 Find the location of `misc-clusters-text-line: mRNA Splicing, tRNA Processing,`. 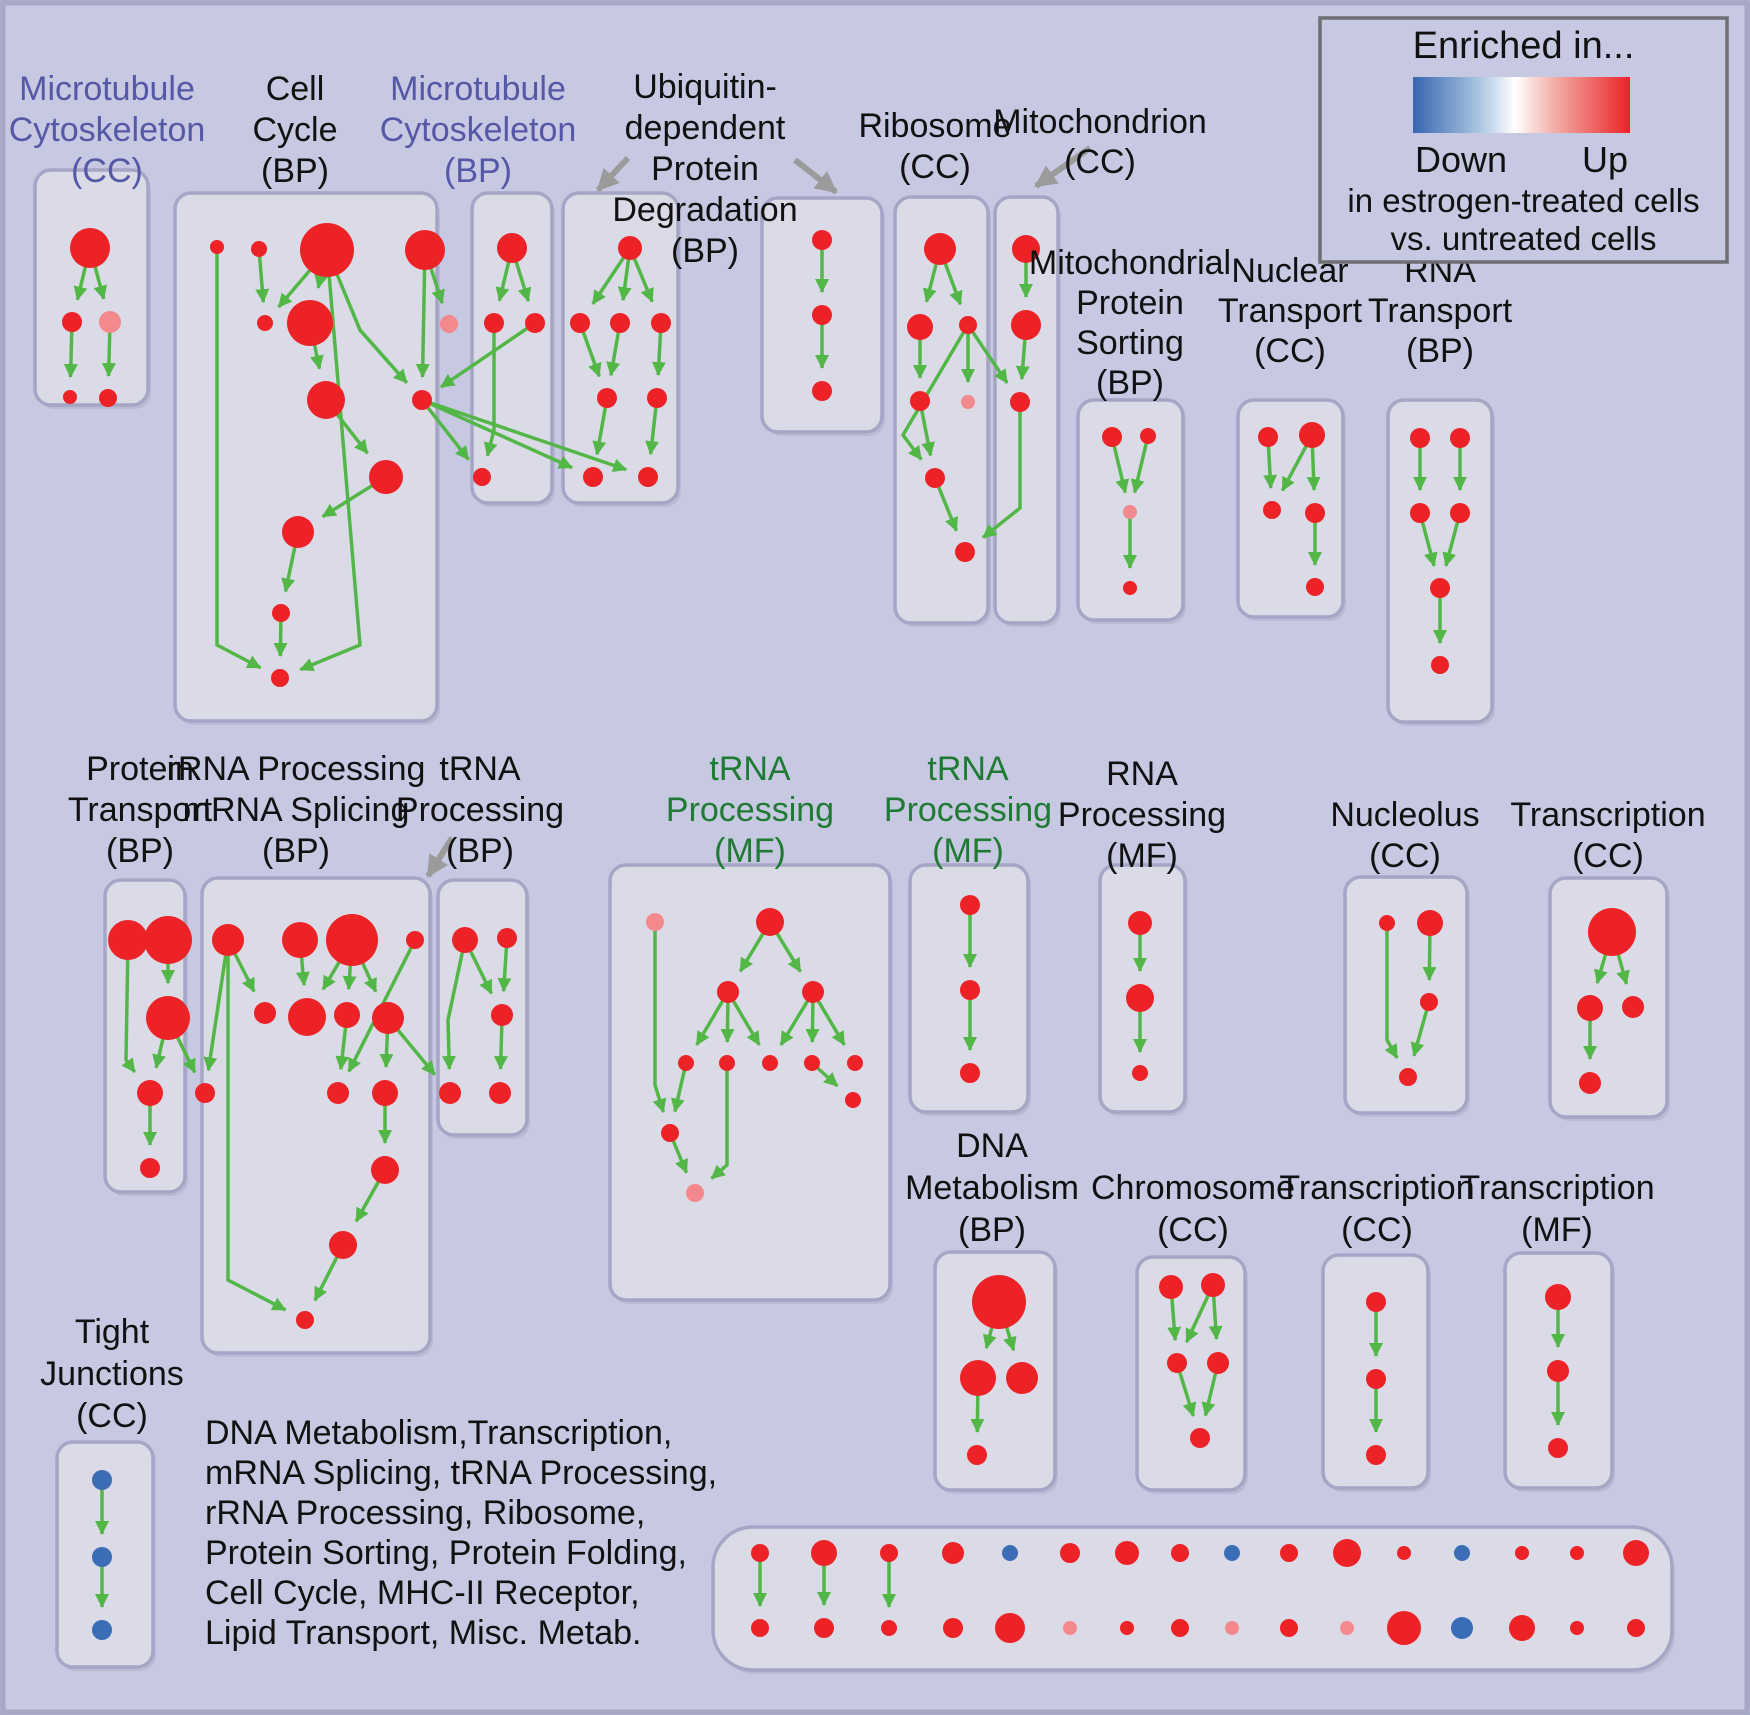

misc-clusters-text-line: mRNA Splicing, tRNA Processing, is located at coordinates (461, 1473).